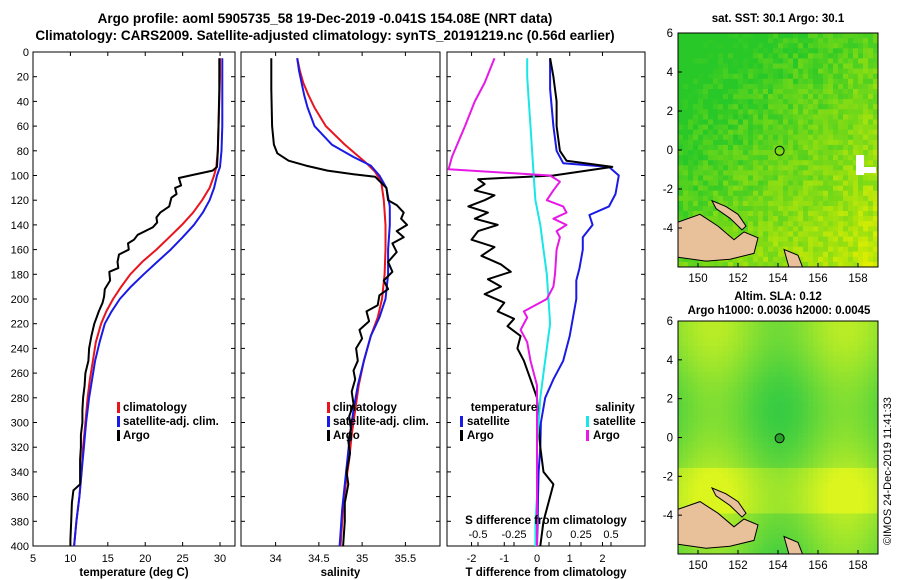 This screenshot has height=580, width=900. What do you see at coordinates (507, 301) in the screenshot?
I see `difference-line-s-argo` at bounding box center [507, 301].